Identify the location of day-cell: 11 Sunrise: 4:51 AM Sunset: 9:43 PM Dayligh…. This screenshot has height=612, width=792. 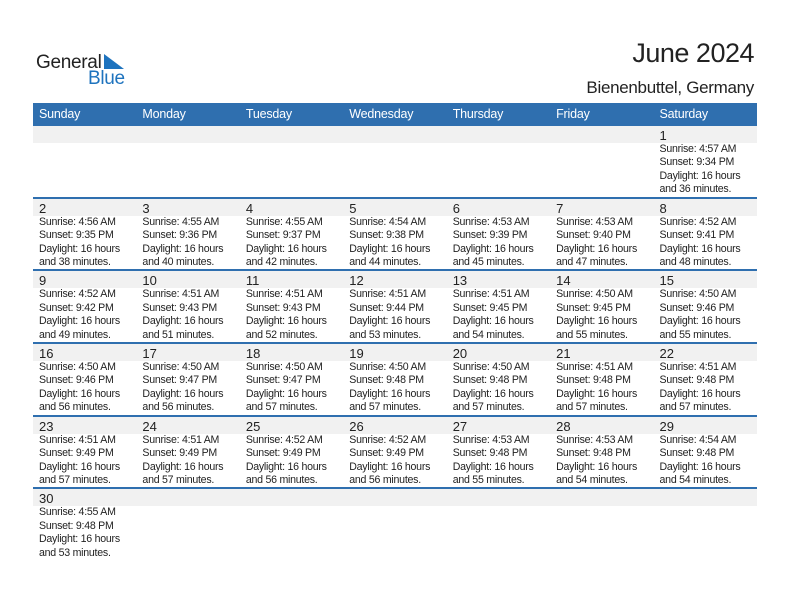
(291, 306).